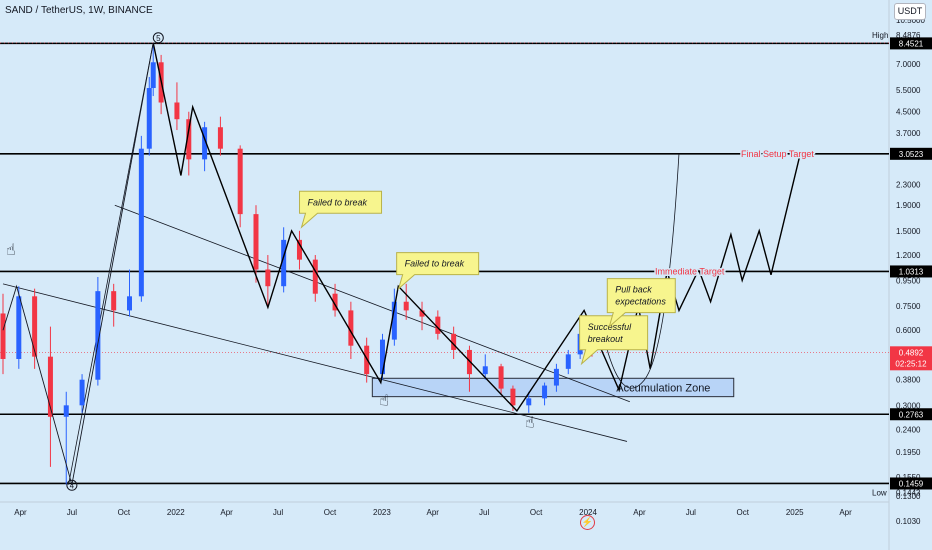 The width and height of the screenshot is (932, 550). I want to click on x-tick-label: 2025, so click(795, 512).